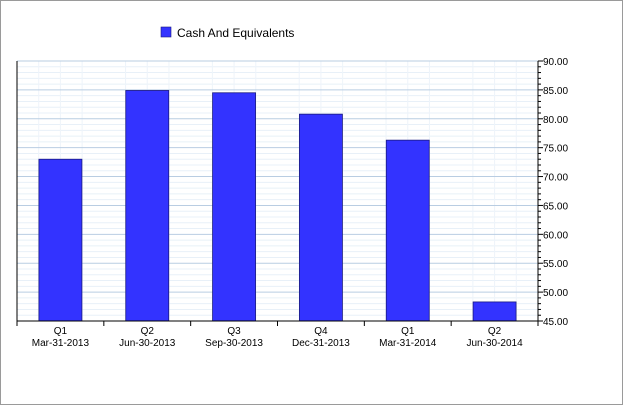  Describe the element at coordinates (555, 120) in the screenshot. I see `y-tick-label: 80.00` at that location.